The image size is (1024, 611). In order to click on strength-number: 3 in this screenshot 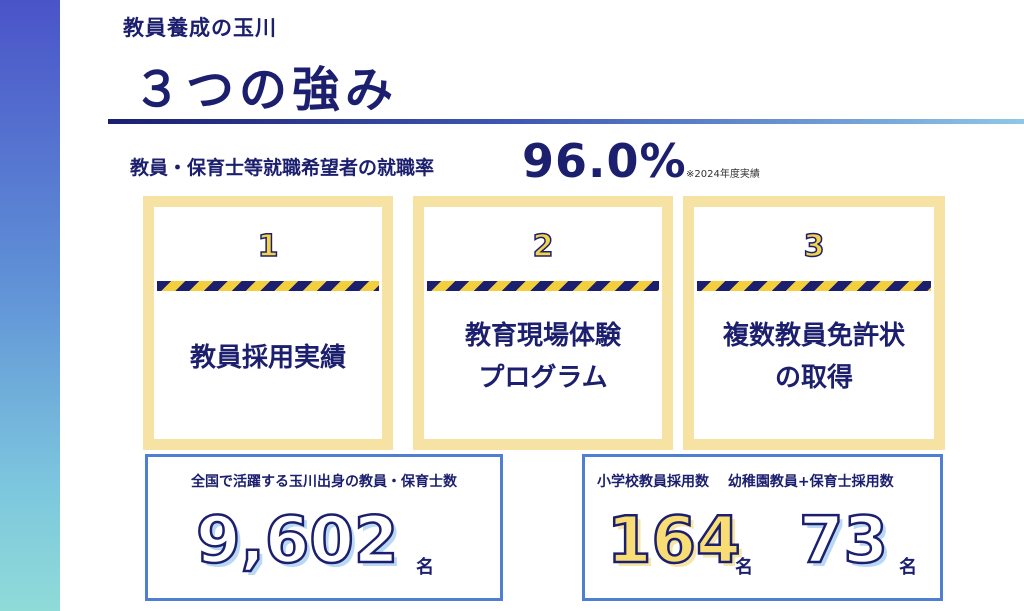, I will do `click(814, 246)`.